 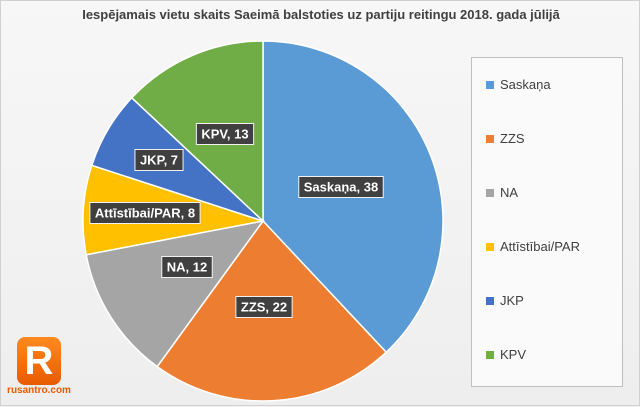 I want to click on legend-item-jkp: JKP, so click(x=505, y=300).